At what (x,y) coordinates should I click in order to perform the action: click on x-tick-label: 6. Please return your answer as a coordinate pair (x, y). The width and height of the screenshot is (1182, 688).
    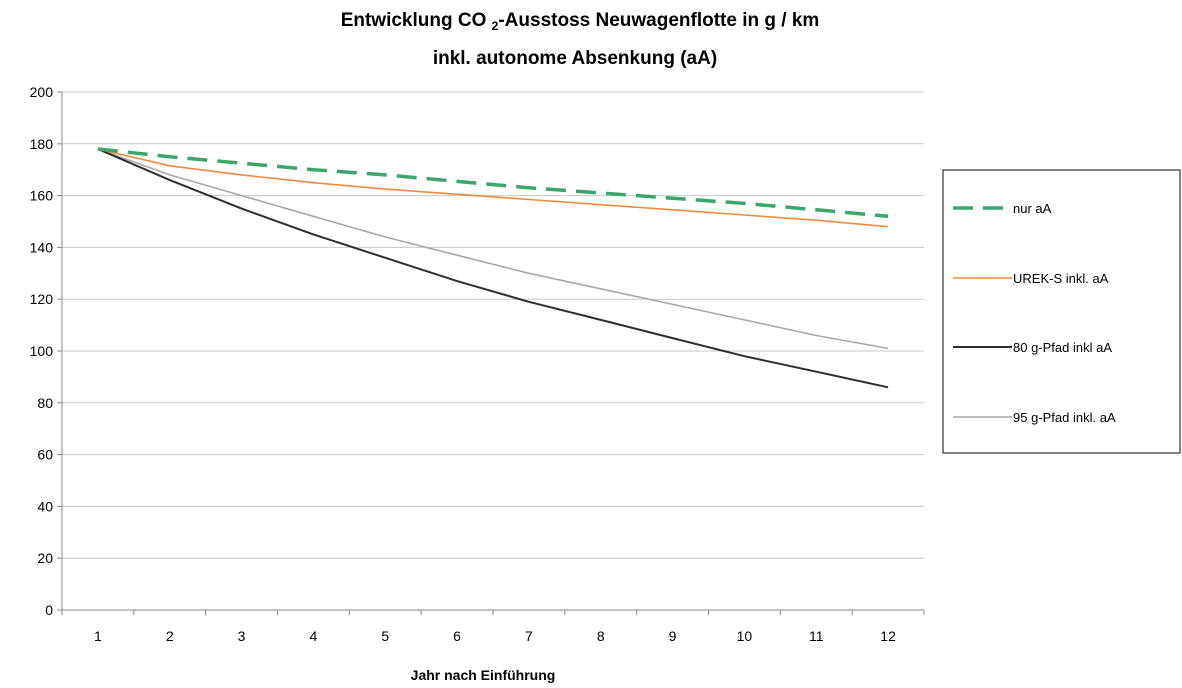
    Looking at the image, I should click on (457, 636).